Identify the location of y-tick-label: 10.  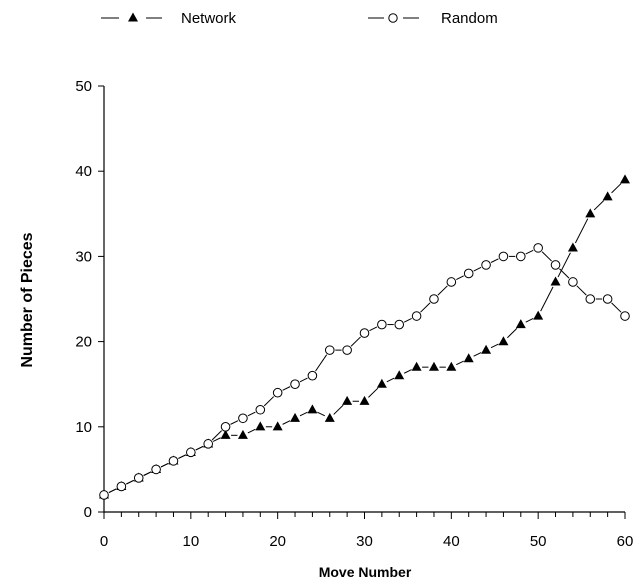
(83, 427).